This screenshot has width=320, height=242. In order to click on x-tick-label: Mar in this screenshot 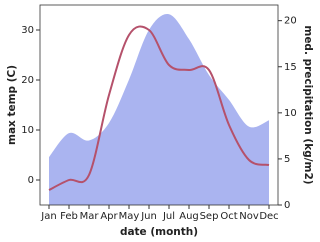, I will do `click(90, 216)`.